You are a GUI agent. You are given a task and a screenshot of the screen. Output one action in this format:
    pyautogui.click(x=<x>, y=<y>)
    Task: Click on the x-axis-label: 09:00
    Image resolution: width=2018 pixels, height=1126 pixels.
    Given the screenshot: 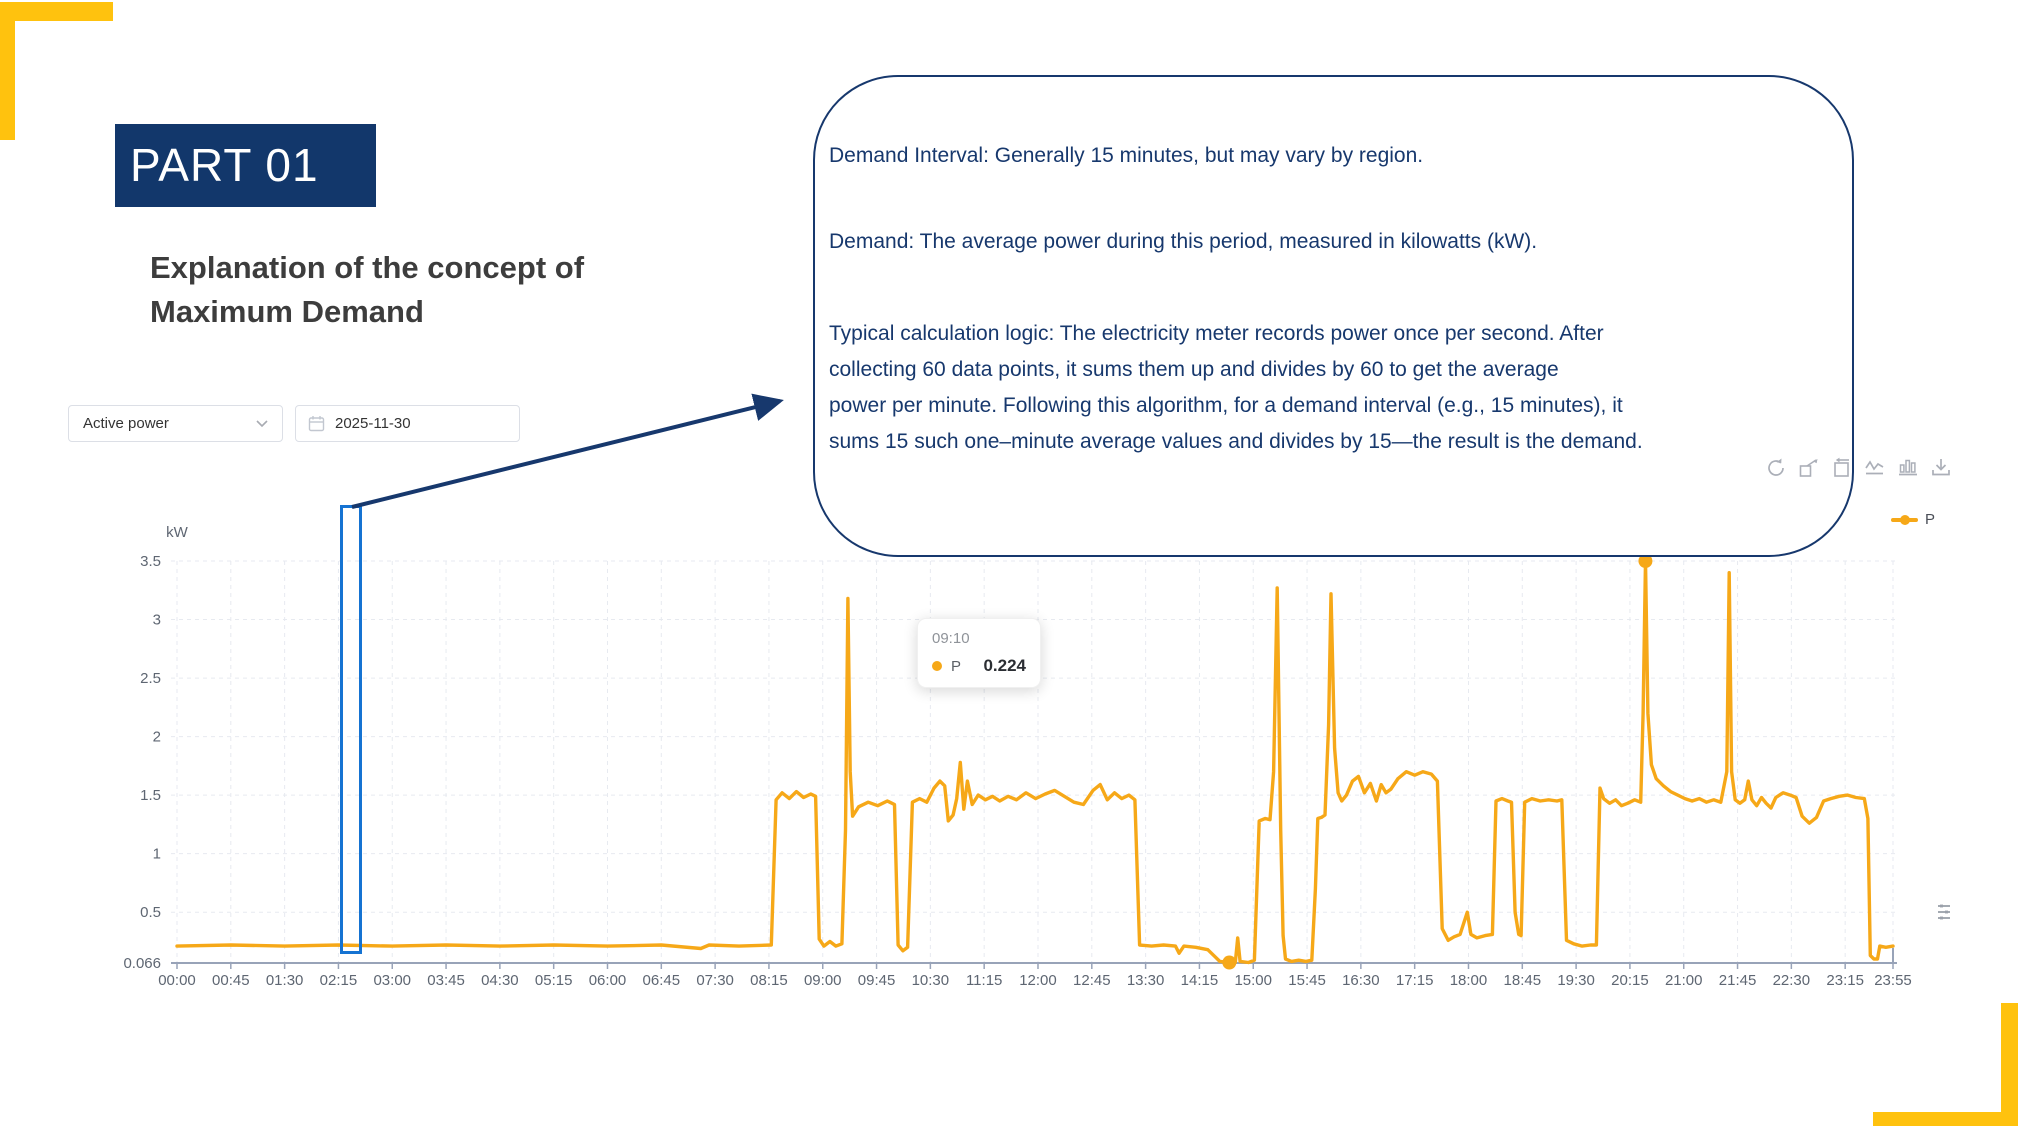 What is the action you would take?
    pyautogui.click(x=823, y=980)
    